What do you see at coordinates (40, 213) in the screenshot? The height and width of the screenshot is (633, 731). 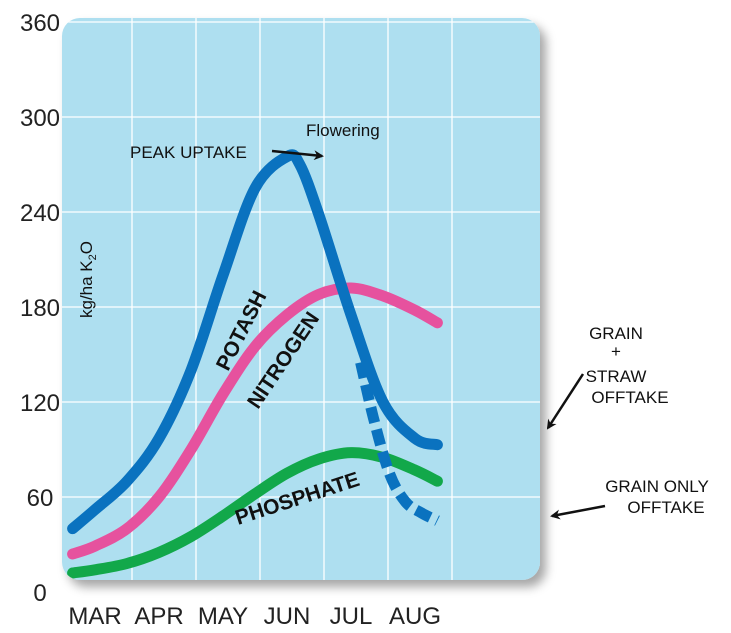 I see `y-tick-label: 240` at bounding box center [40, 213].